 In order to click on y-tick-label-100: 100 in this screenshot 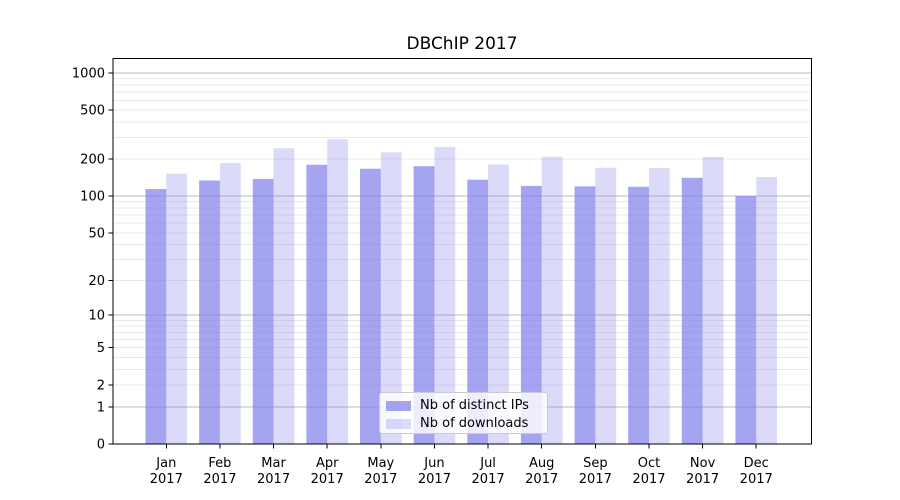, I will do `click(92, 197)`.